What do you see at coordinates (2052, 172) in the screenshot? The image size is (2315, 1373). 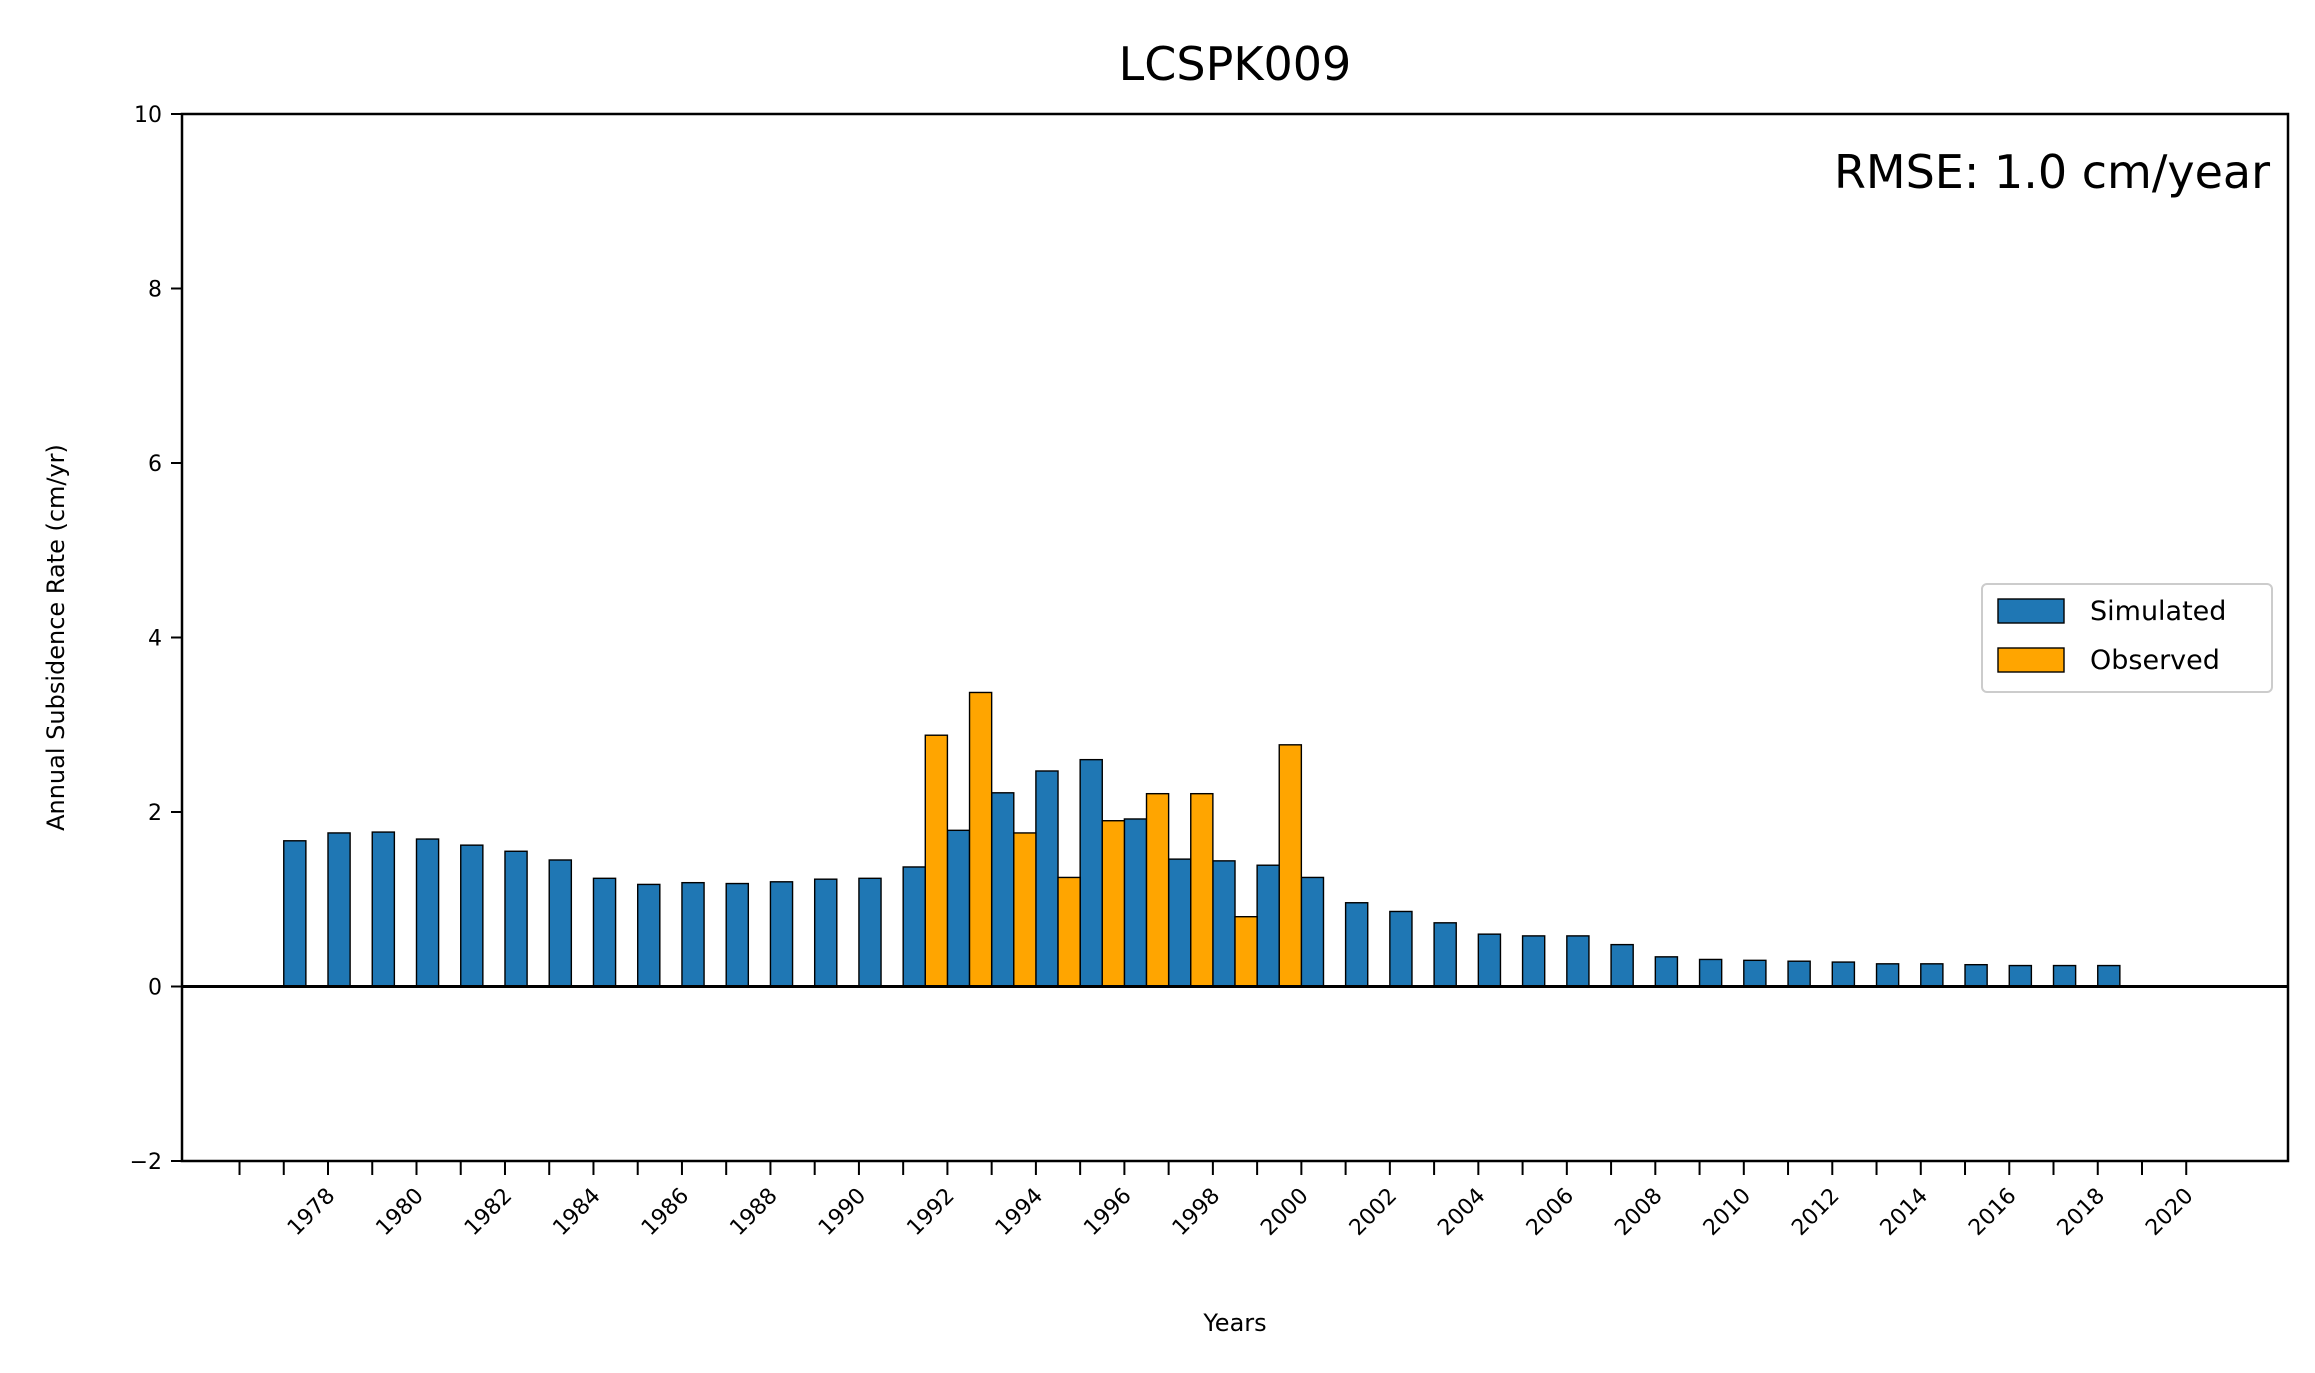 I see `rmse-annotation: RMSE: 1.0 cm/year` at bounding box center [2052, 172].